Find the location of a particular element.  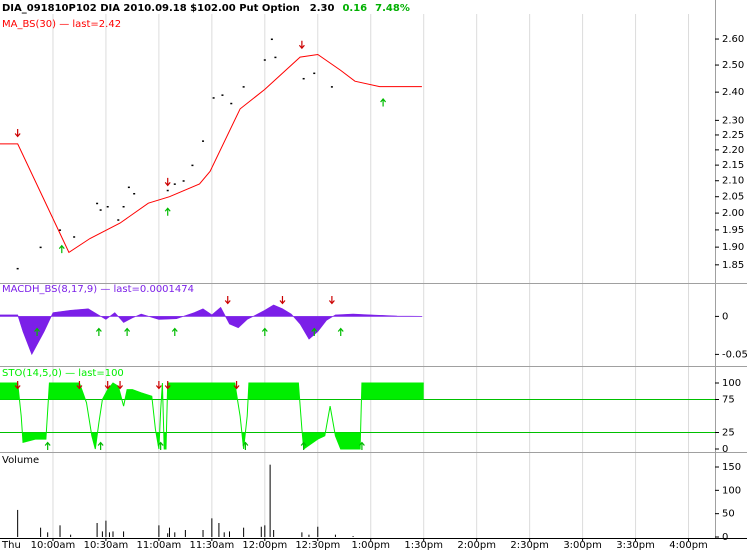

y-tick-label: 1.85 is located at coordinates (733, 265).